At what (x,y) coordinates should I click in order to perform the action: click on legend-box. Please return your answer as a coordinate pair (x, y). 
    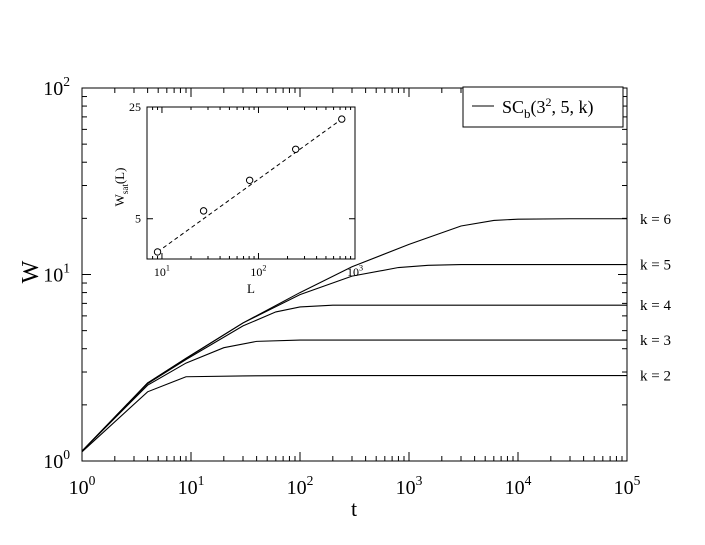
    Looking at the image, I should click on (543, 107).